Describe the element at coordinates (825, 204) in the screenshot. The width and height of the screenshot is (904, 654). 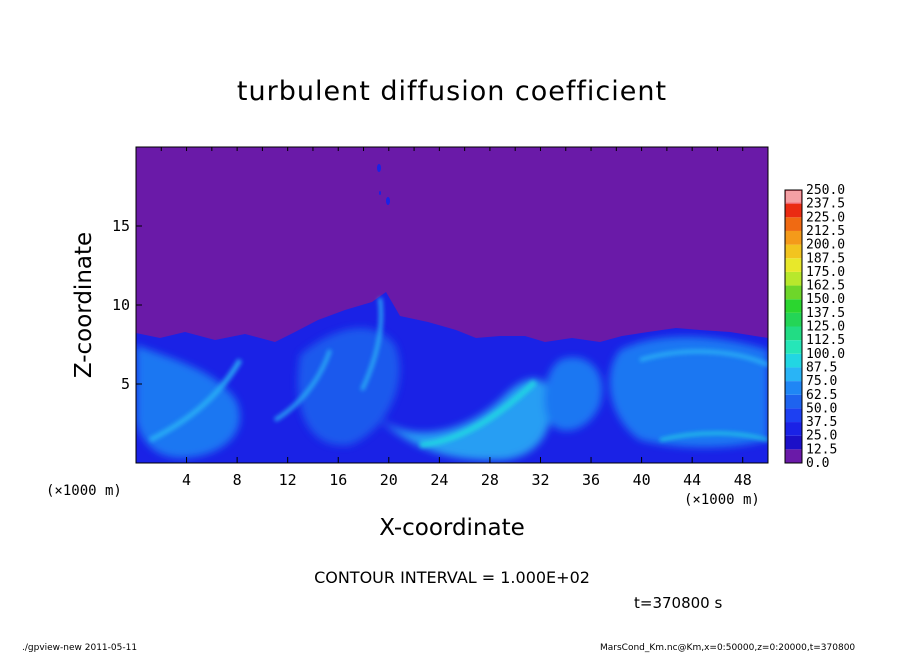
I see `colorbar-label: 237.5` at that location.